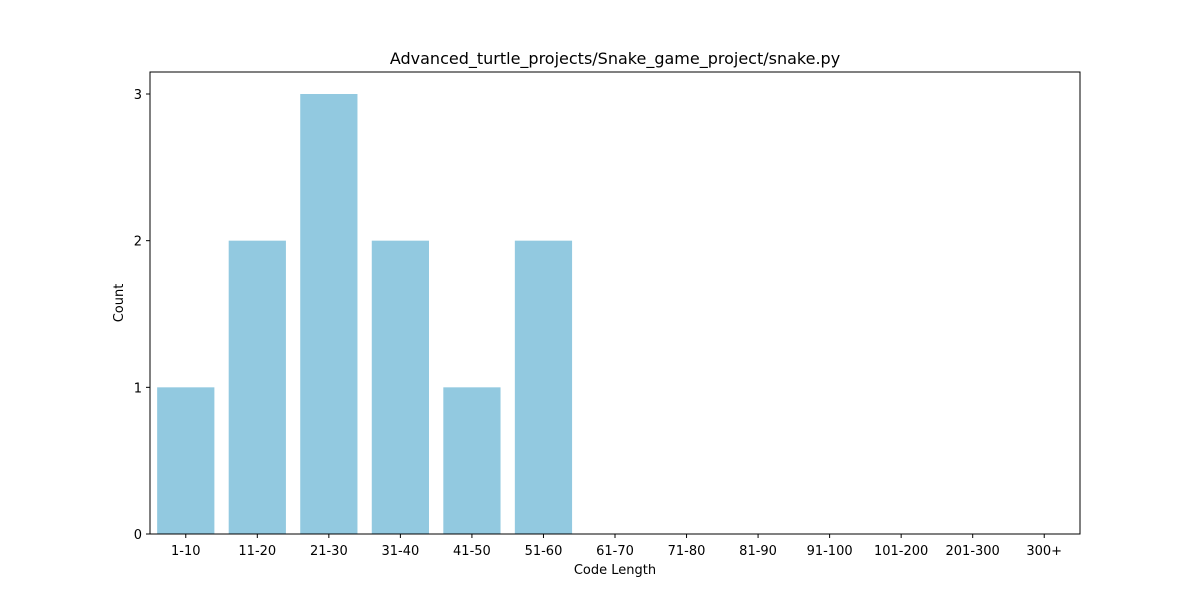  What do you see at coordinates (472, 551) in the screenshot?
I see `x-tick-label: 41-50` at bounding box center [472, 551].